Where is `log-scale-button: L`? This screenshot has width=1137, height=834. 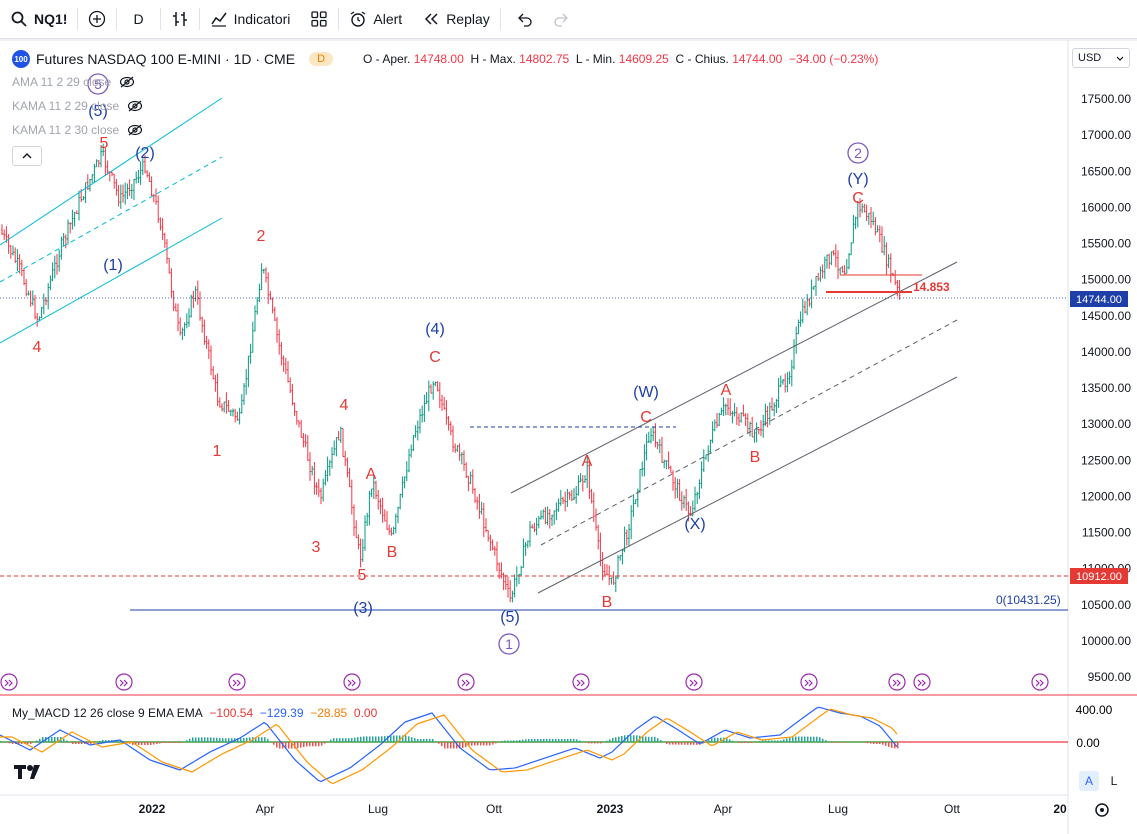 log-scale-button: L is located at coordinates (1114, 781).